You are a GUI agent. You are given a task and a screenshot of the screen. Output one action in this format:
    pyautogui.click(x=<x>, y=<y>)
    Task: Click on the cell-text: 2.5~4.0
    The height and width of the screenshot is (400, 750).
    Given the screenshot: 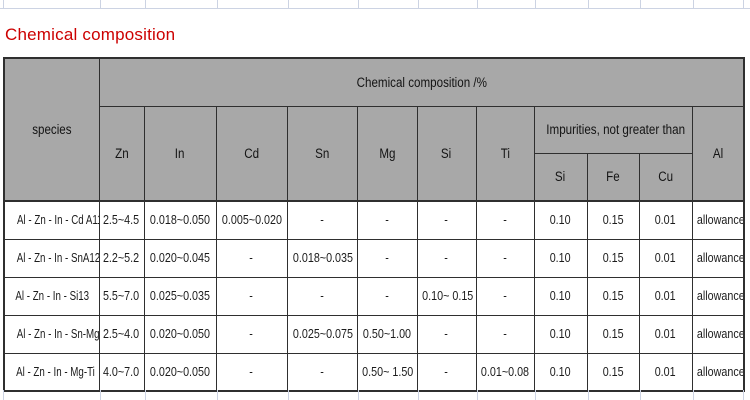 What is the action you would take?
    pyautogui.click(x=121, y=334)
    